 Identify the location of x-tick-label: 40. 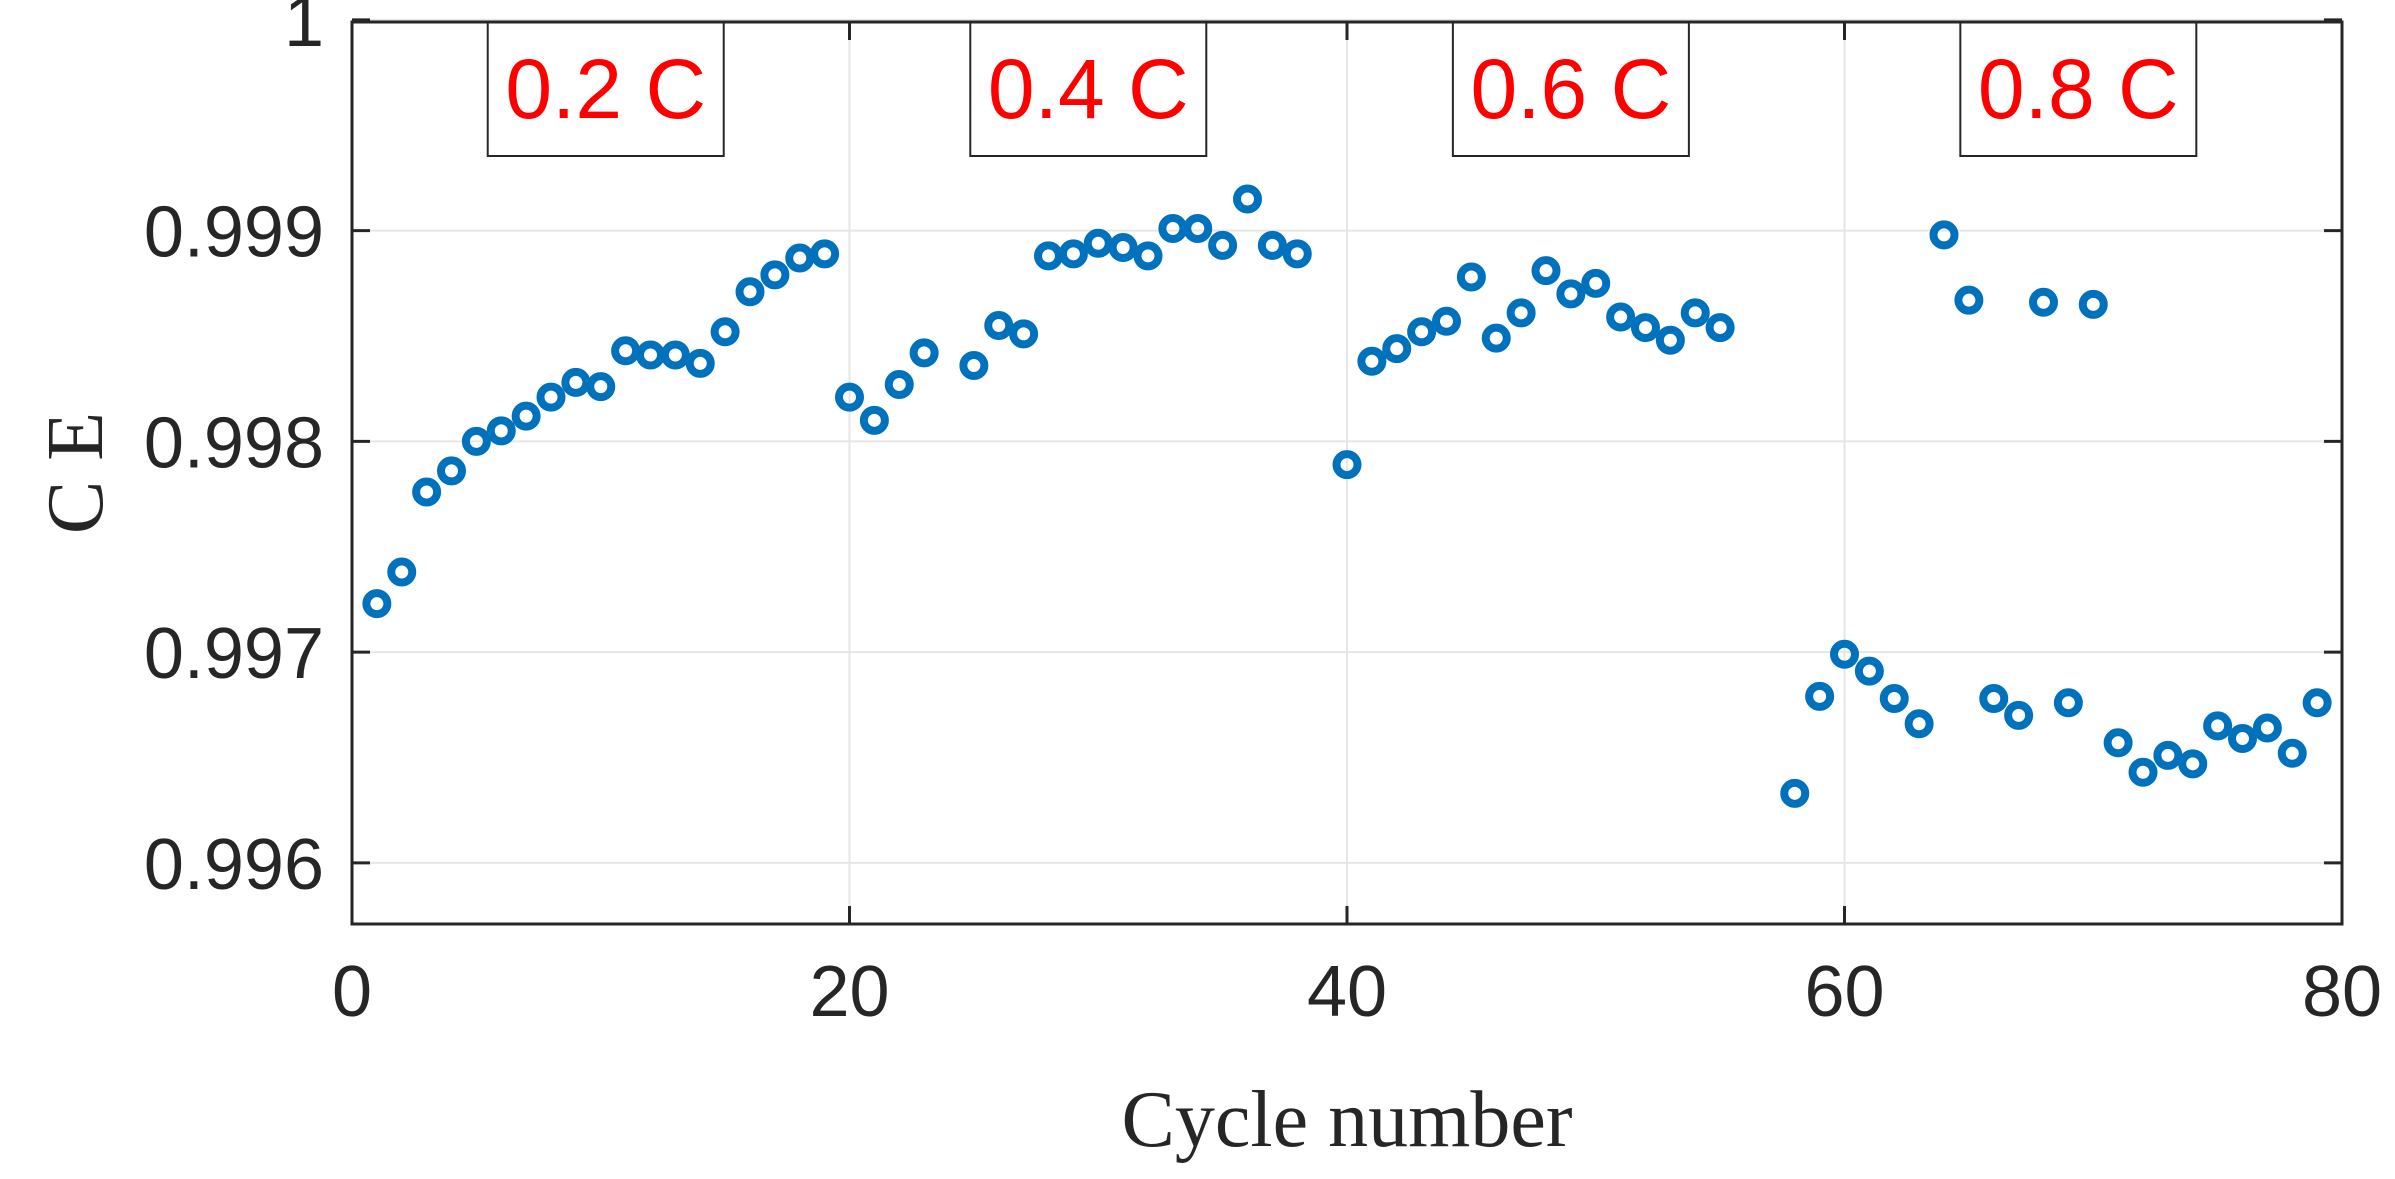
(1347, 992).